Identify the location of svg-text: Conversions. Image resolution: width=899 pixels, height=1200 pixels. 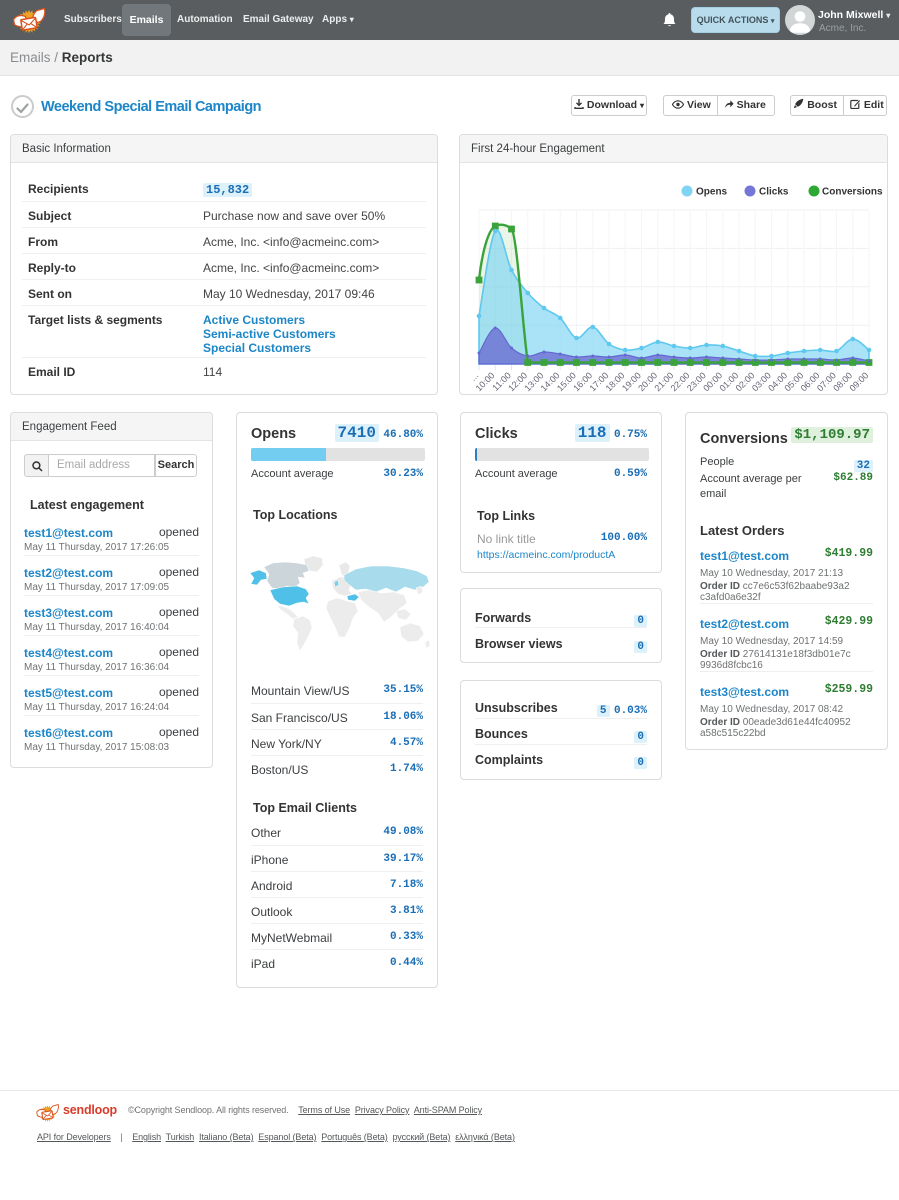
(852, 192).